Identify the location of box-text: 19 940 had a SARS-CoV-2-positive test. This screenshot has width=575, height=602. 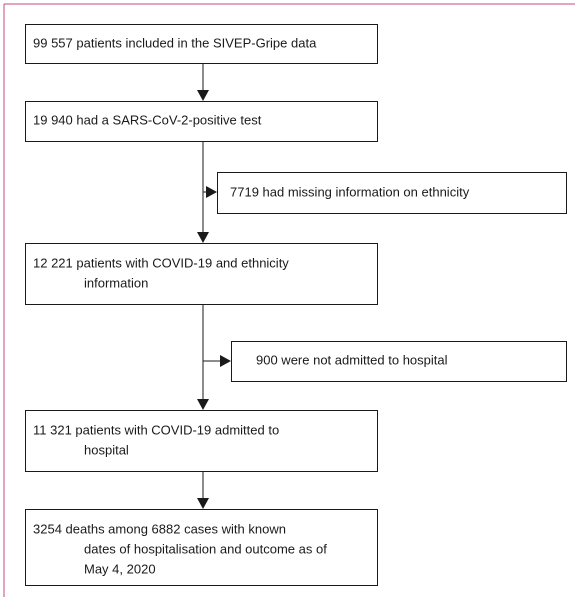
(147, 119).